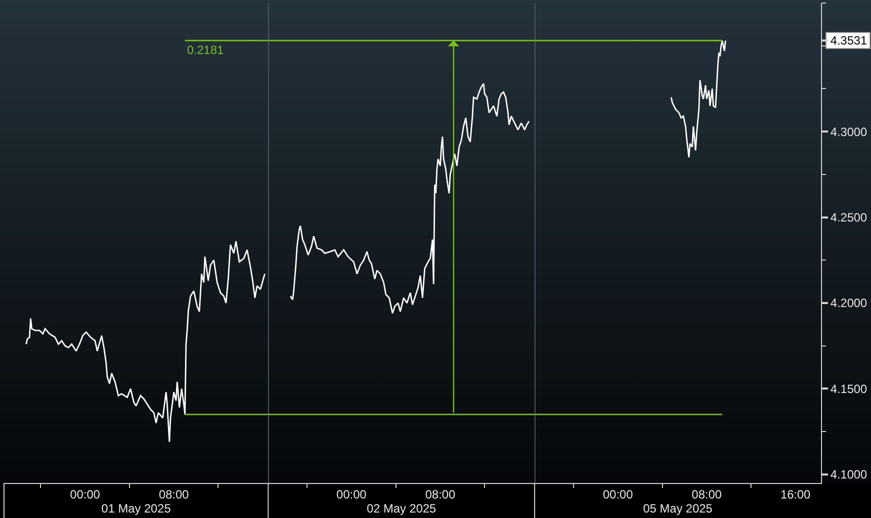 Image resolution: width=871 pixels, height=518 pixels. Describe the element at coordinates (849, 131) in the screenshot. I see `y-tick-label: 4.3000` at that location.